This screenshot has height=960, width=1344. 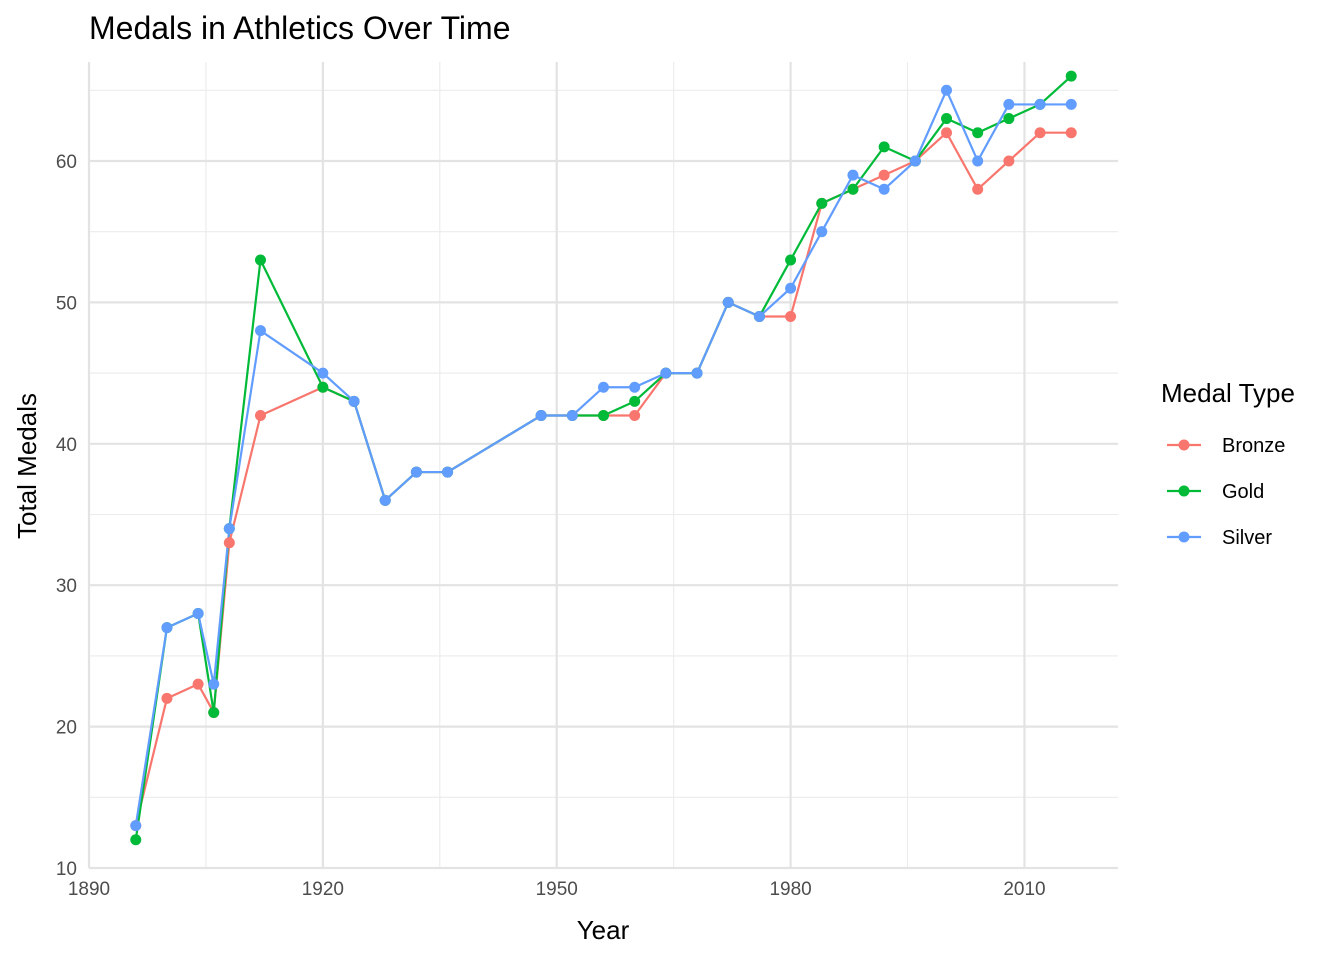 I want to click on x-tick-label: 2010, so click(x=1024, y=889).